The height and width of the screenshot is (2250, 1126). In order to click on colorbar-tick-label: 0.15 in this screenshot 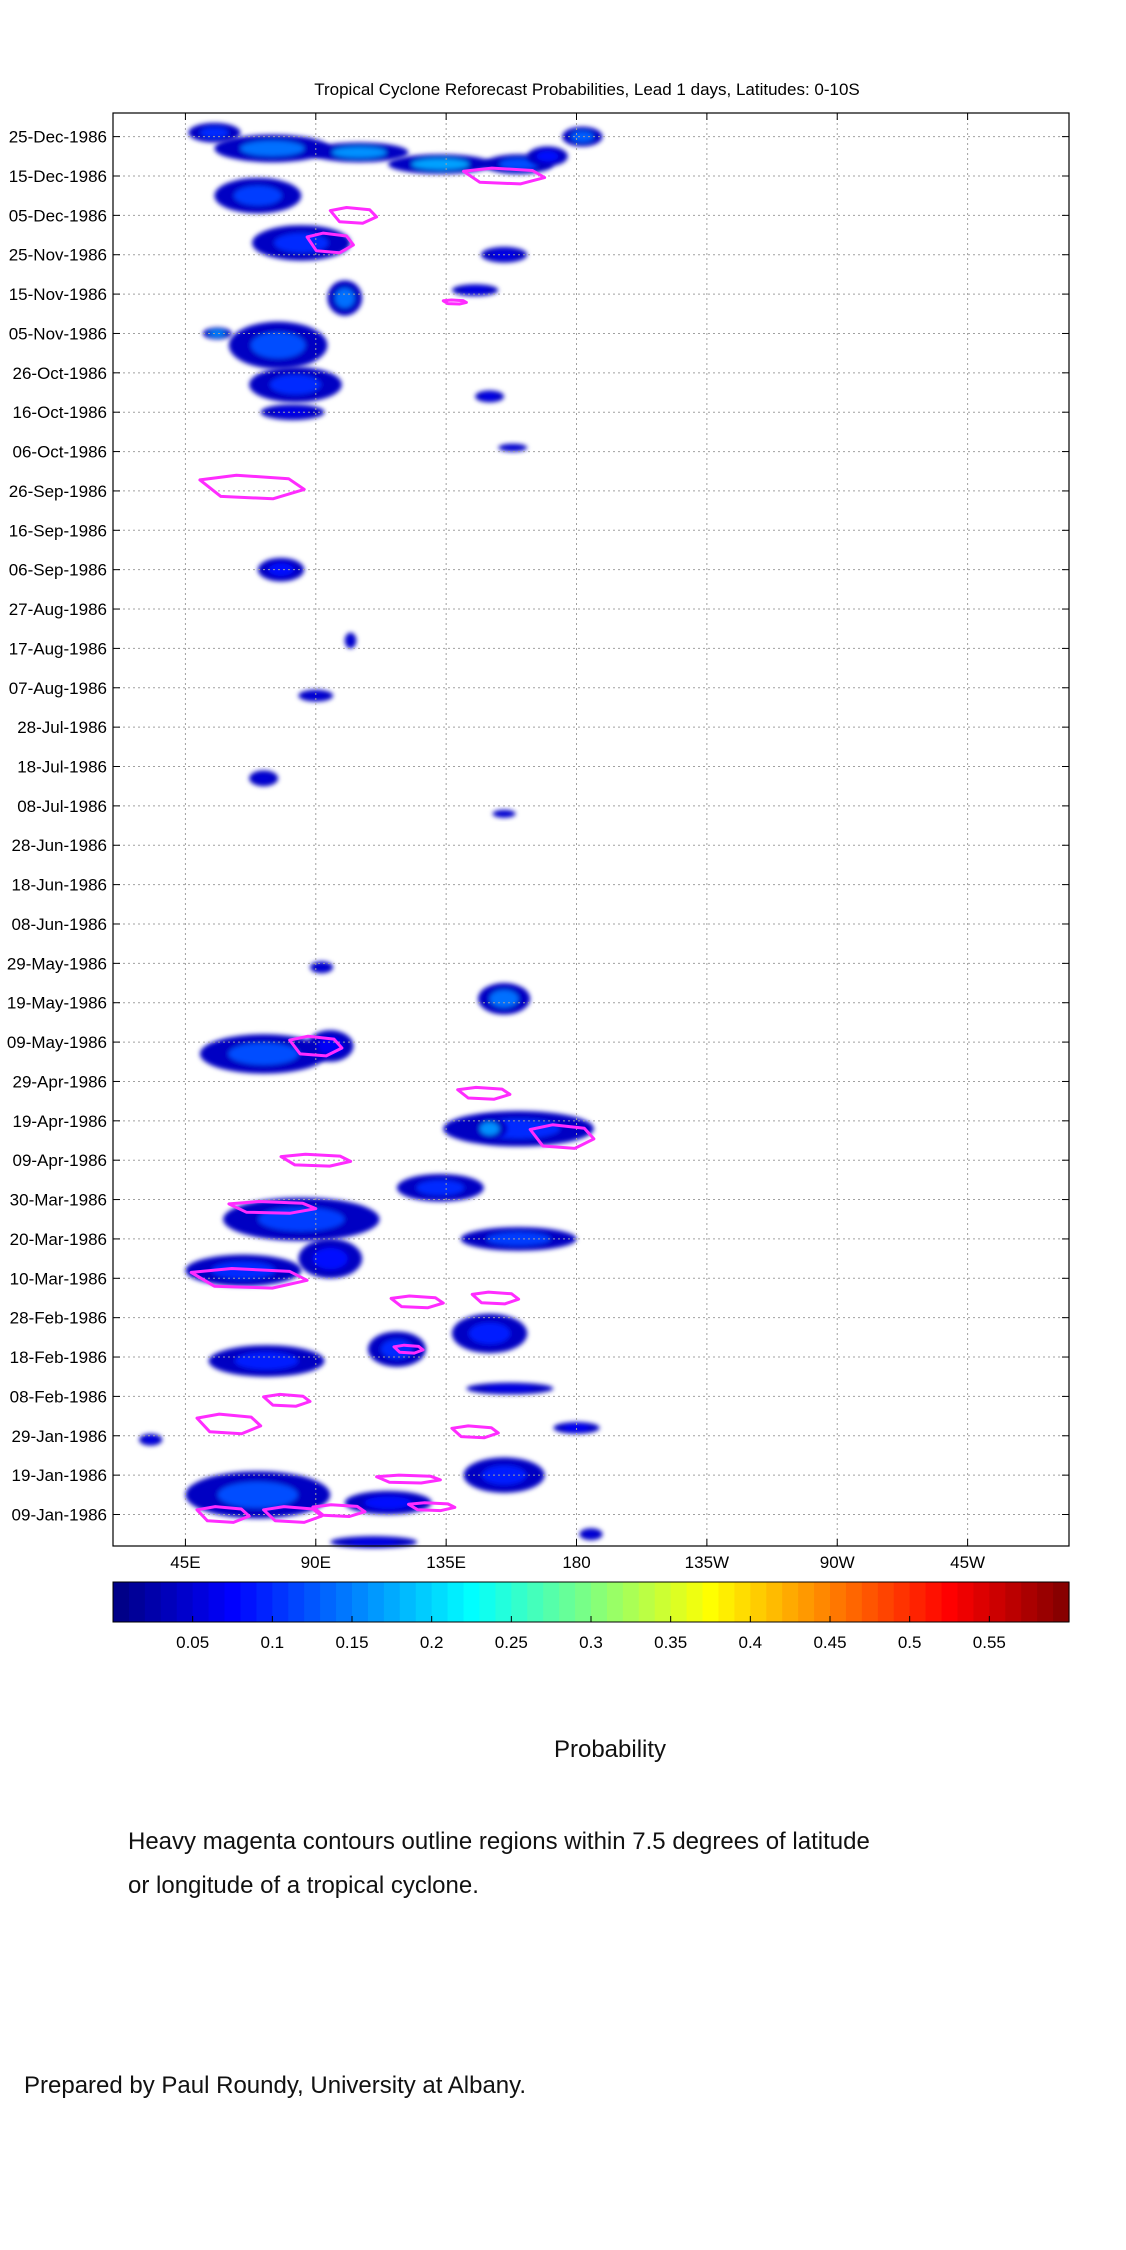, I will do `click(351, 1642)`.